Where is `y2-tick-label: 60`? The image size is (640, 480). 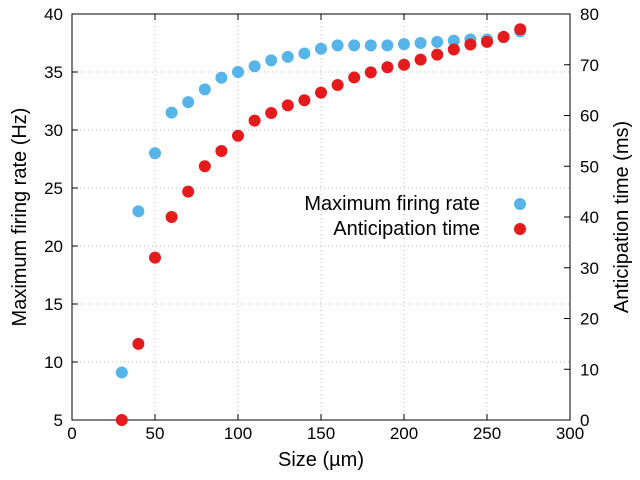 y2-tick-label: 60 is located at coordinates (589, 116).